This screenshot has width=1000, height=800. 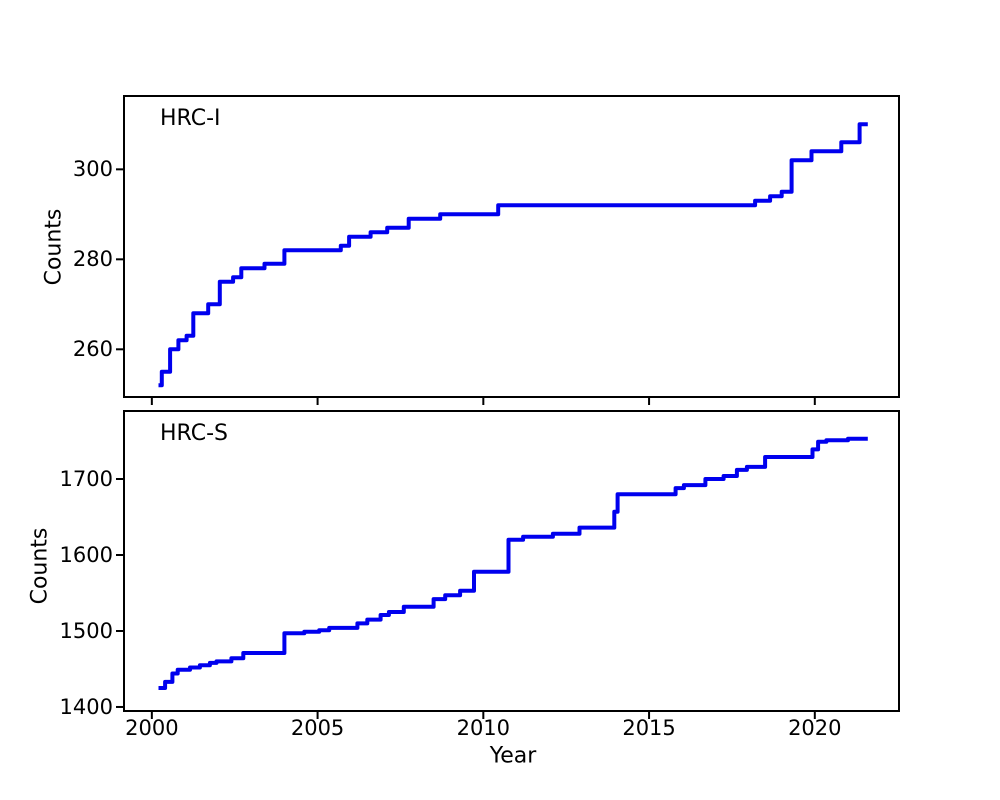 What do you see at coordinates (483, 728) in the screenshot?
I see `x-tick-label: 2010` at bounding box center [483, 728].